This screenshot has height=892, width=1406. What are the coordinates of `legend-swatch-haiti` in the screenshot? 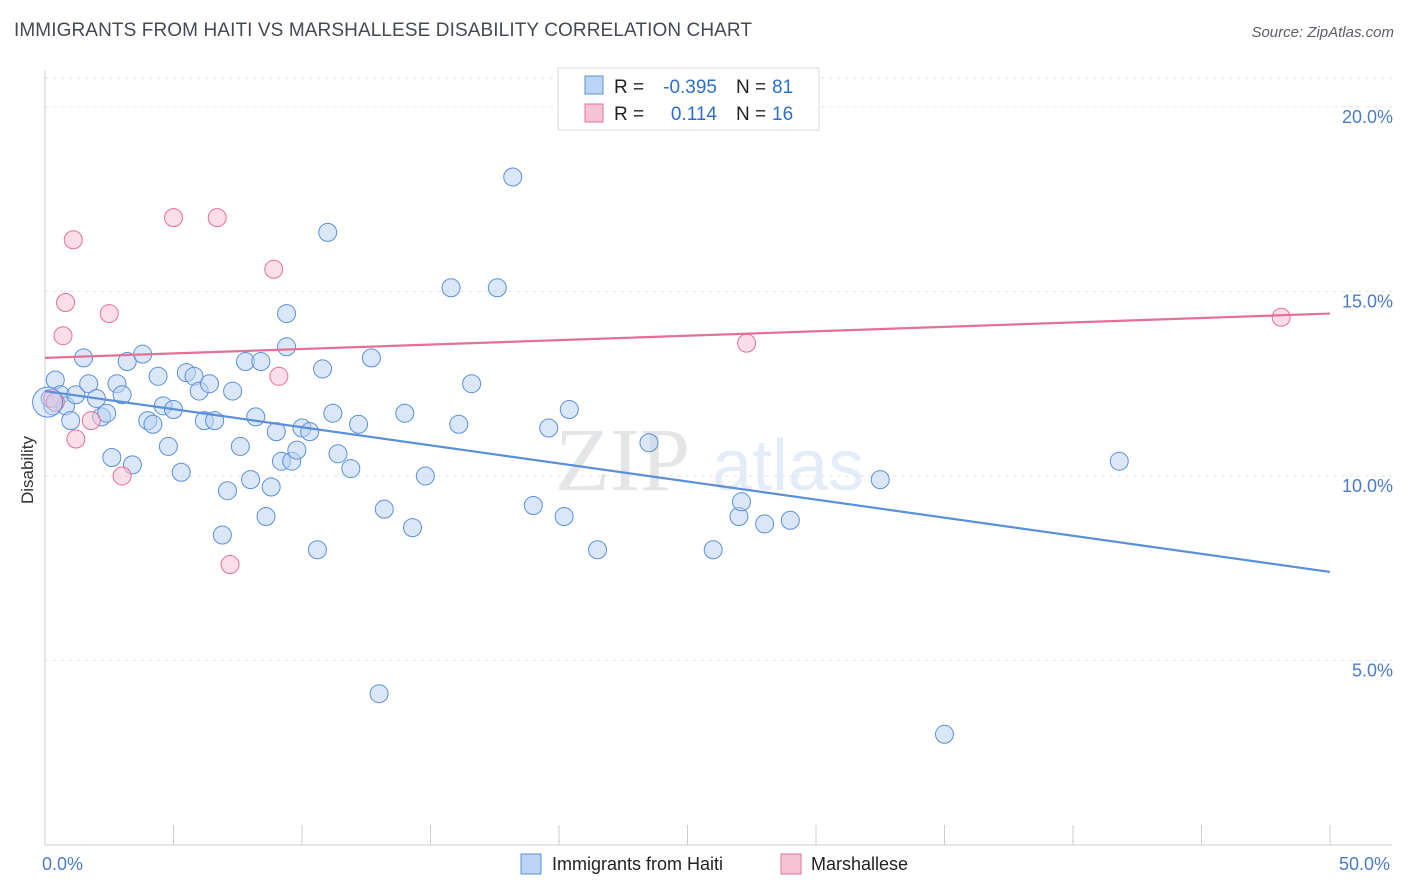 It's located at (594, 85).